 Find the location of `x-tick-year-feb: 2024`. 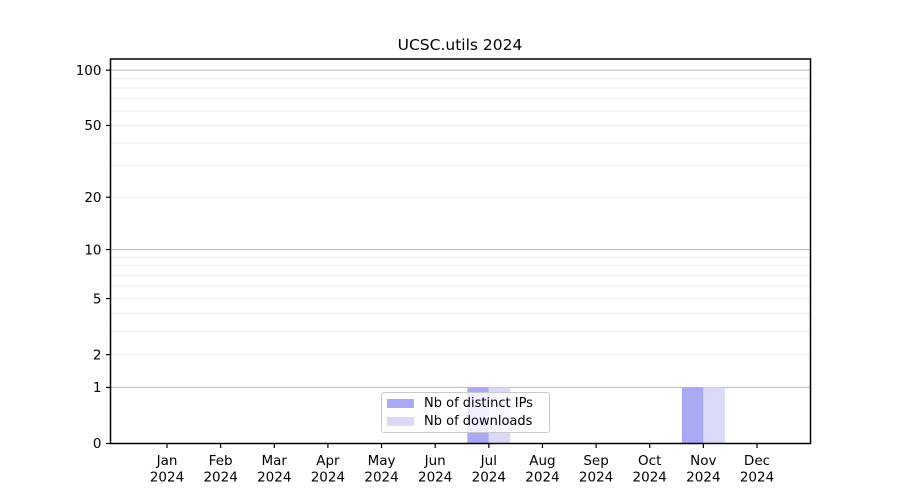

x-tick-year-feb: 2024 is located at coordinates (220, 478).